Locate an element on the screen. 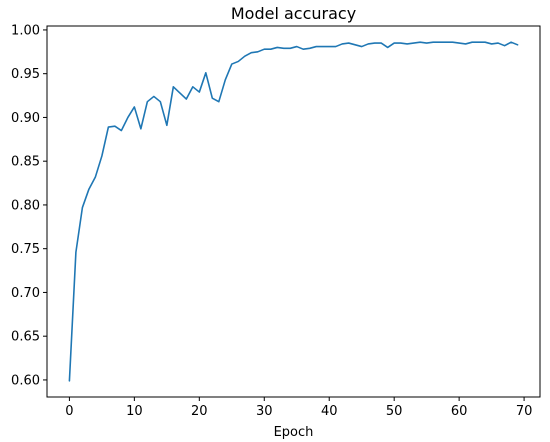 Image resolution: width=550 pixels, height=442 pixels. x-tick-label: 30 is located at coordinates (264, 411).